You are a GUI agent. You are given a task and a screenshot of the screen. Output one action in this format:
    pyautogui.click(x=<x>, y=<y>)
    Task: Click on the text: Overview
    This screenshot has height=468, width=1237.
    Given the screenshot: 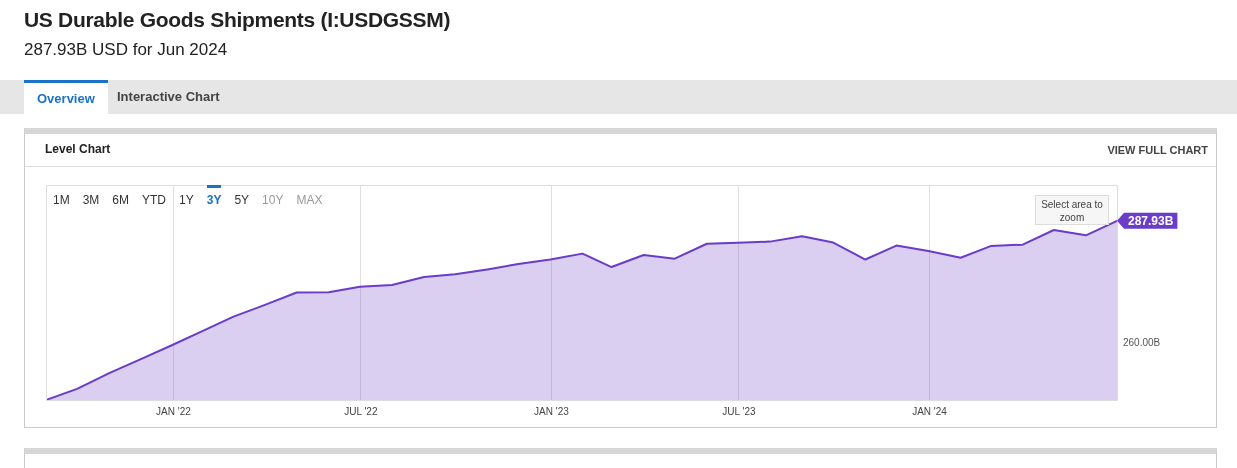 What is the action you would take?
    pyautogui.click(x=66, y=97)
    